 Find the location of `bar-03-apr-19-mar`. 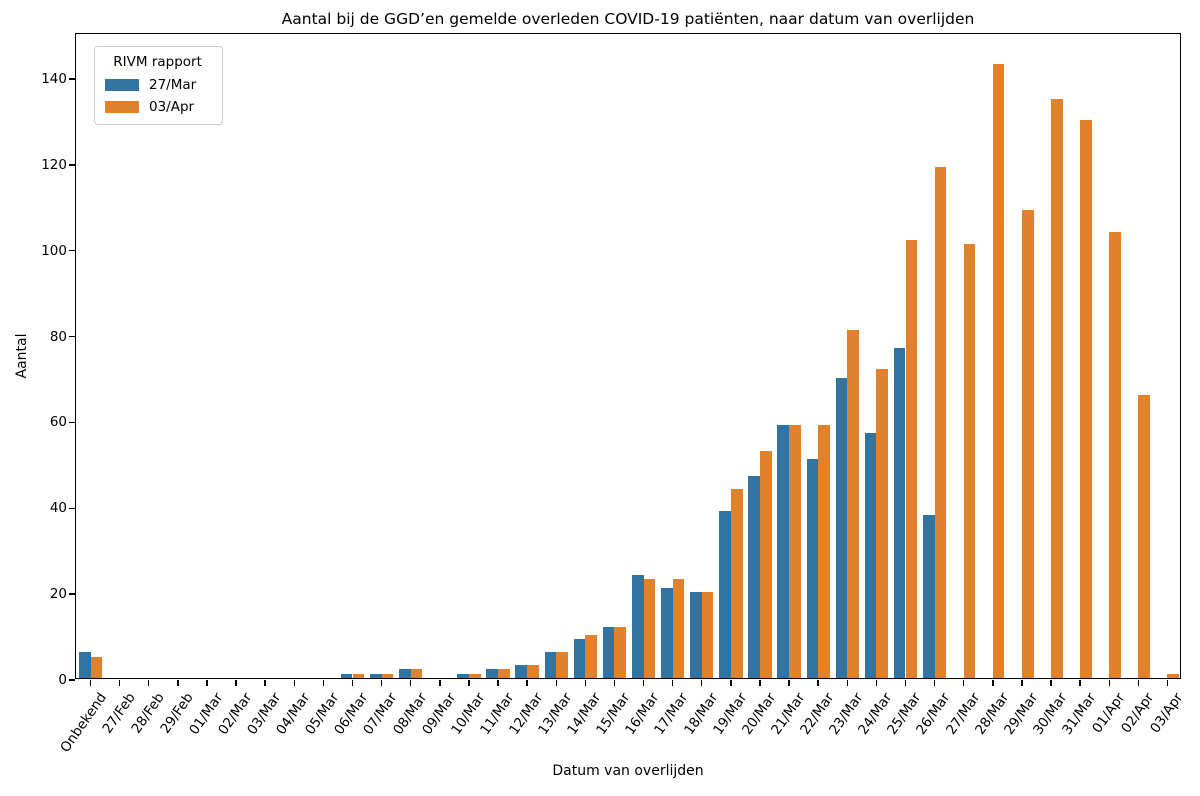

bar-03-apr-19-mar is located at coordinates (736, 583).